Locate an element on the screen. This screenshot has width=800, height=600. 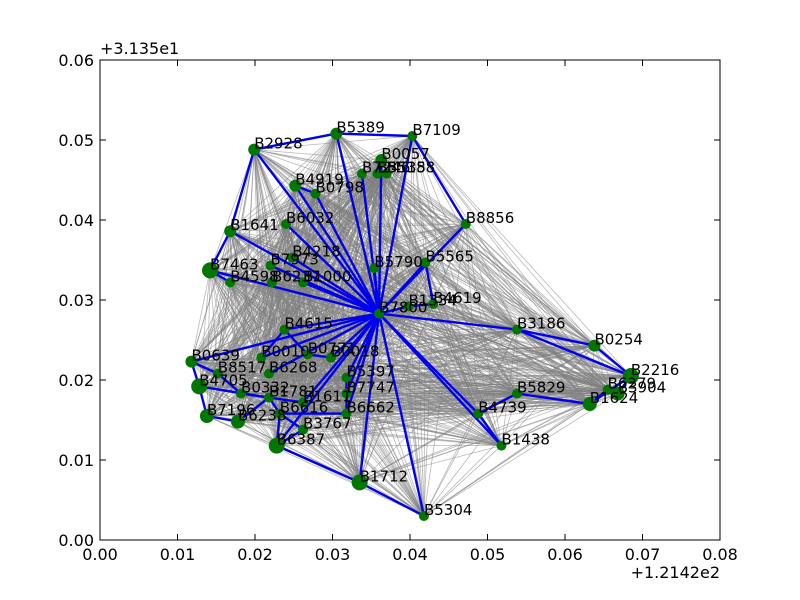
node-label: B5535 is located at coordinates (401, 168).